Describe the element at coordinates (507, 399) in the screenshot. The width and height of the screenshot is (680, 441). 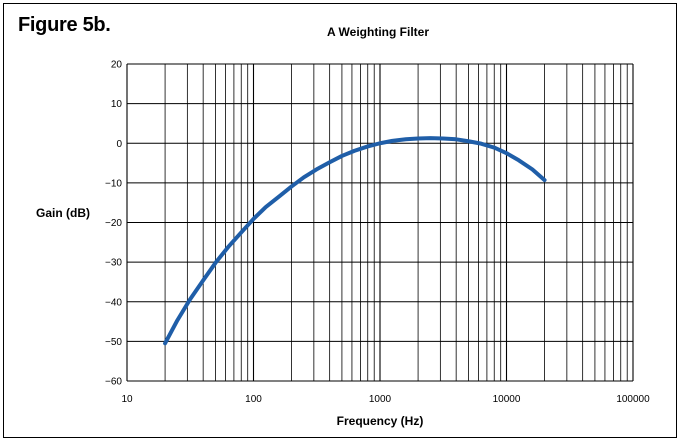
I see `x-tick-label: 10000` at that location.